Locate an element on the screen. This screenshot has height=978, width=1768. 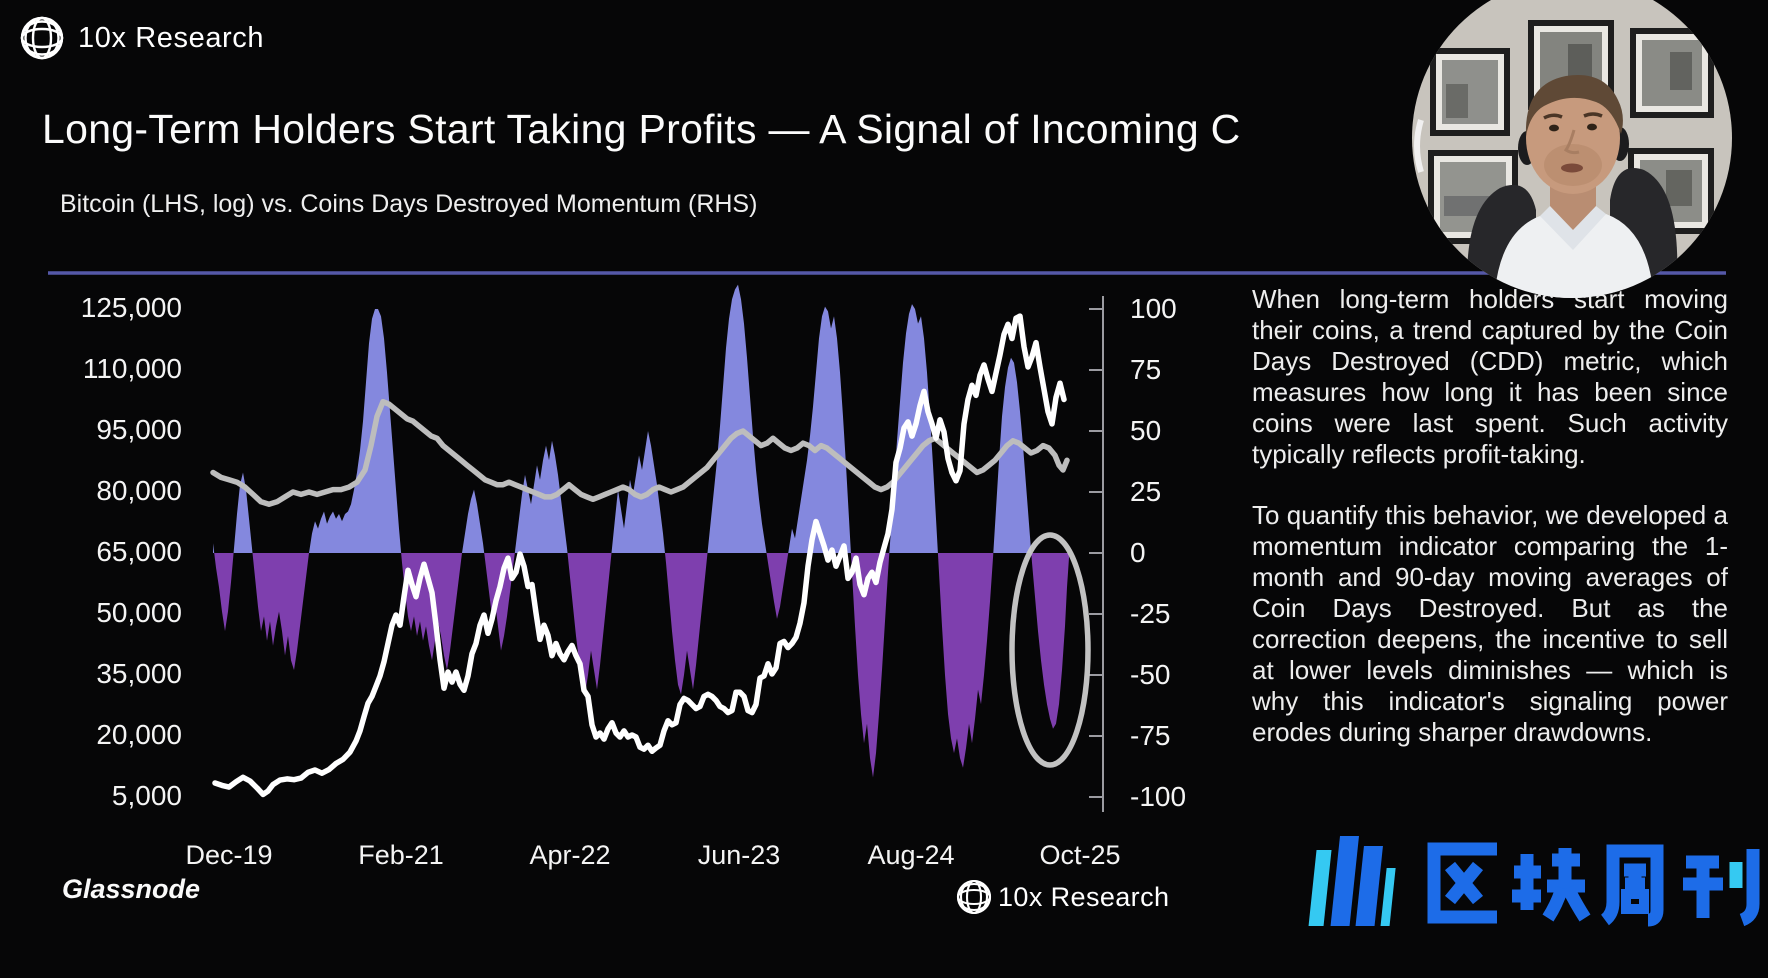
y-axis-right-tick: -75 is located at coordinates (1150, 735).